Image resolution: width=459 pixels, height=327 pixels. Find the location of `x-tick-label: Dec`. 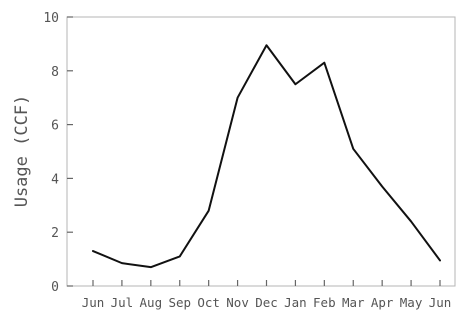

x-tick-label: Dec is located at coordinates (266, 302).